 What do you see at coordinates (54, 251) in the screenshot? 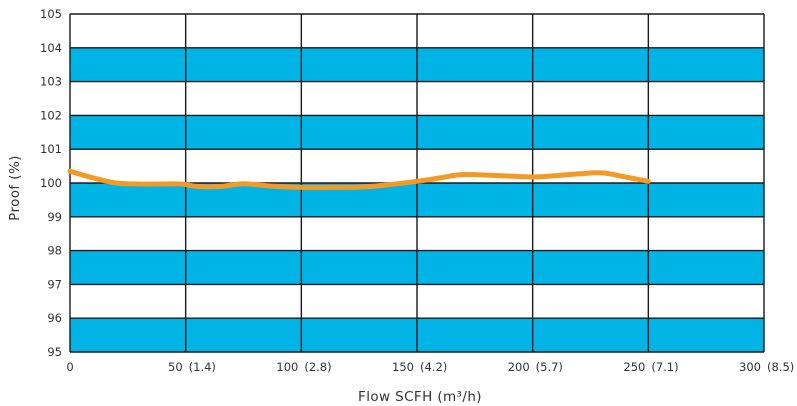
I see `y-tick-label: 98` at bounding box center [54, 251].